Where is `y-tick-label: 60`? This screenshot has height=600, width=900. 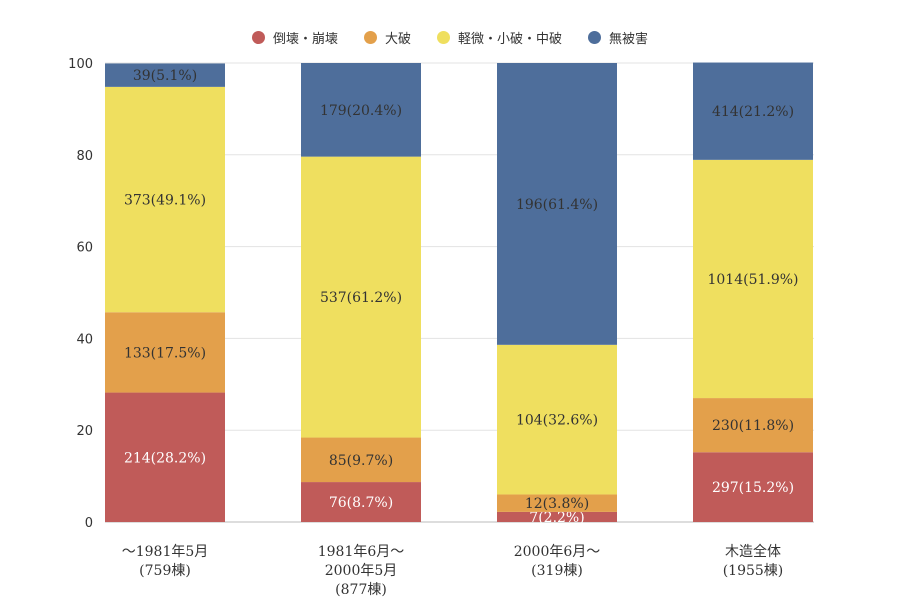 y-tick-label: 60 is located at coordinates (84, 248).